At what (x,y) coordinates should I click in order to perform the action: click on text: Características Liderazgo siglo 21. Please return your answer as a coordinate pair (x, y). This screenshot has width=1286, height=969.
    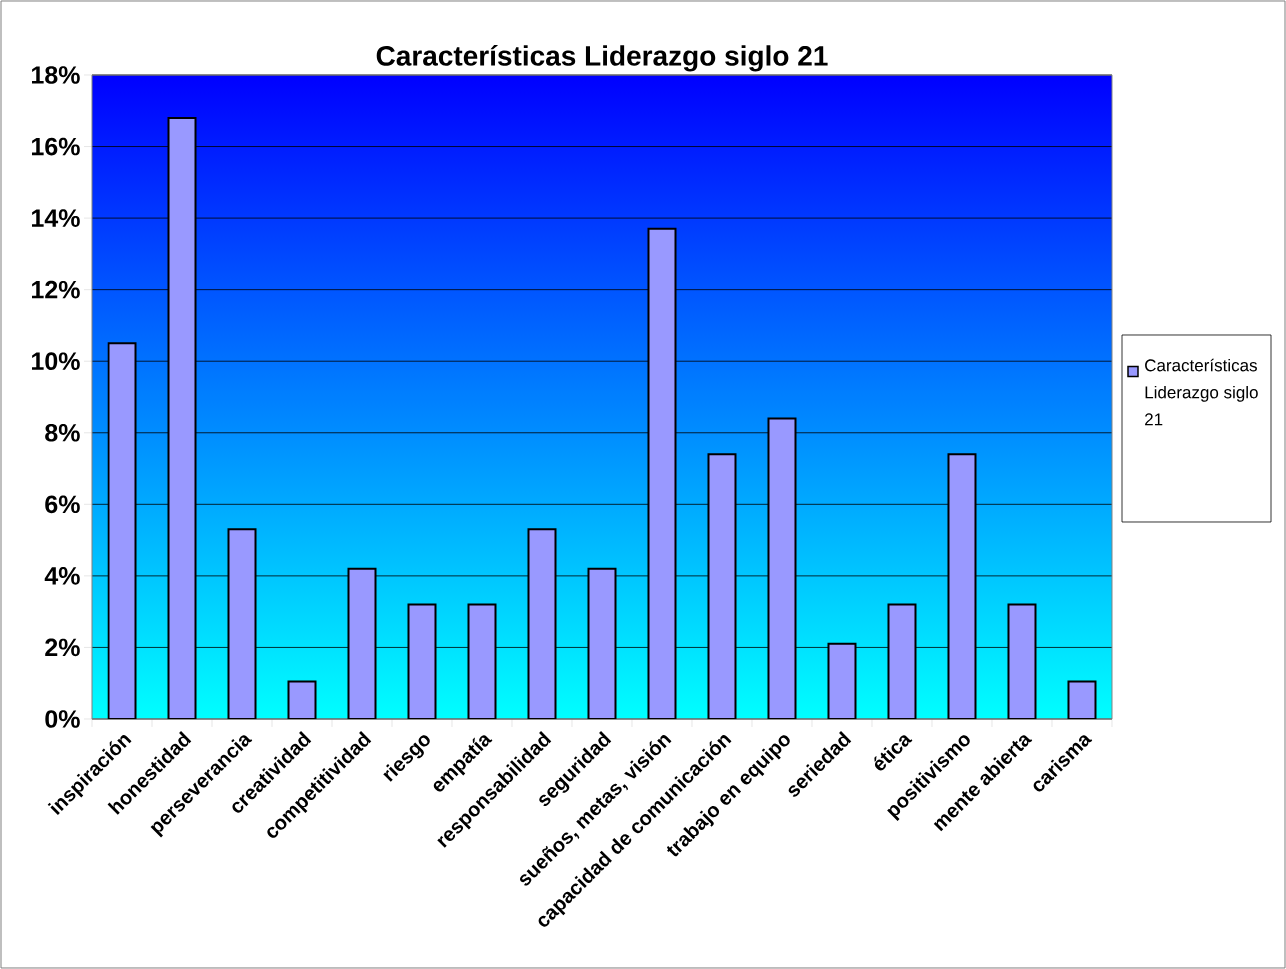
    Looking at the image, I should click on (1201, 392).